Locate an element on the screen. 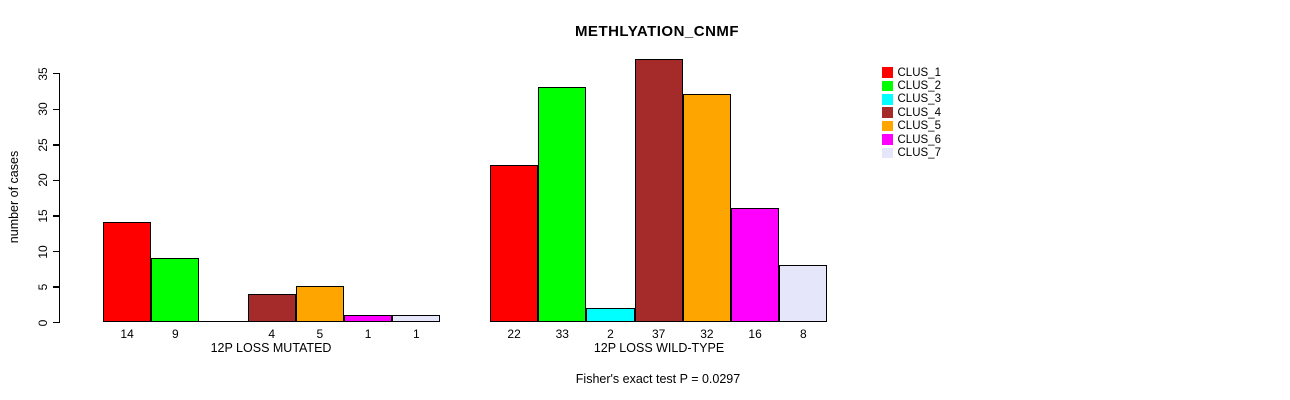  legend-label: CLUS_1 is located at coordinates (919, 72).